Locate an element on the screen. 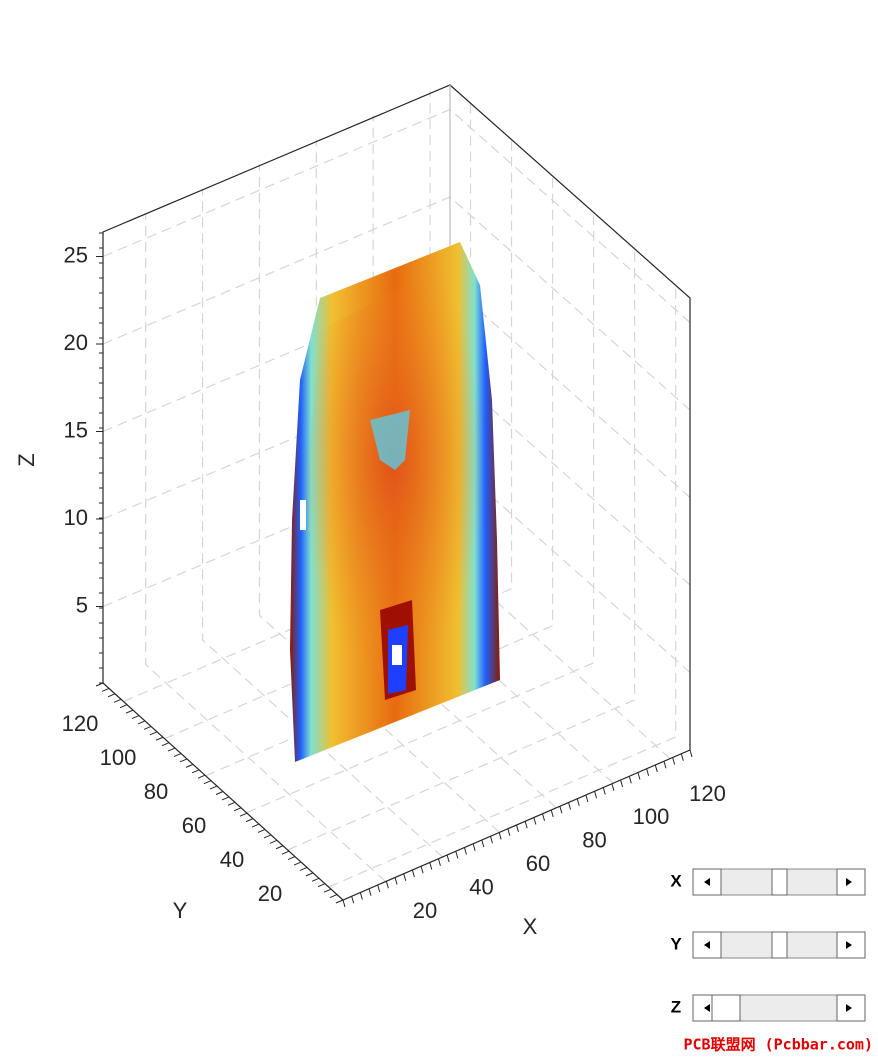 The width and height of the screenshot is (878, 1060). sliders: X Y Z is located at coordinates (768, 945).